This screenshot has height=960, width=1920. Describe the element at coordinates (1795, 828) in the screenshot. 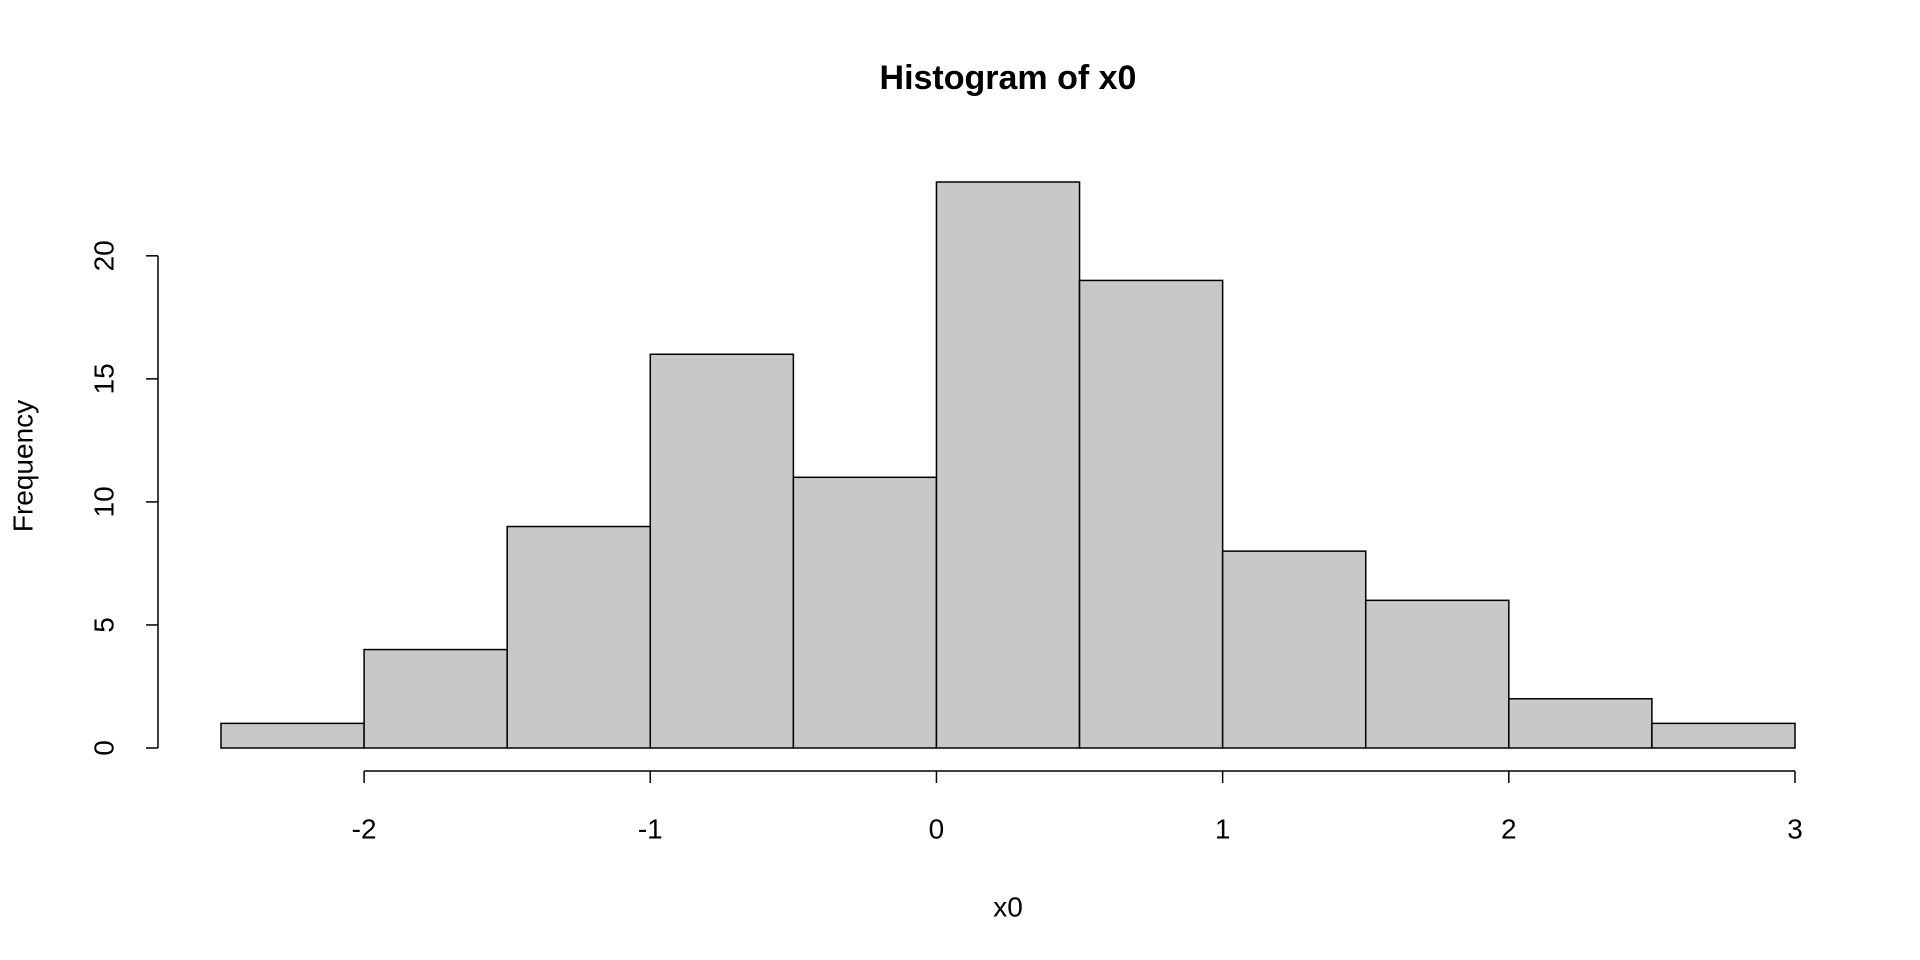

I see `x-tick-label: 3` at that location.